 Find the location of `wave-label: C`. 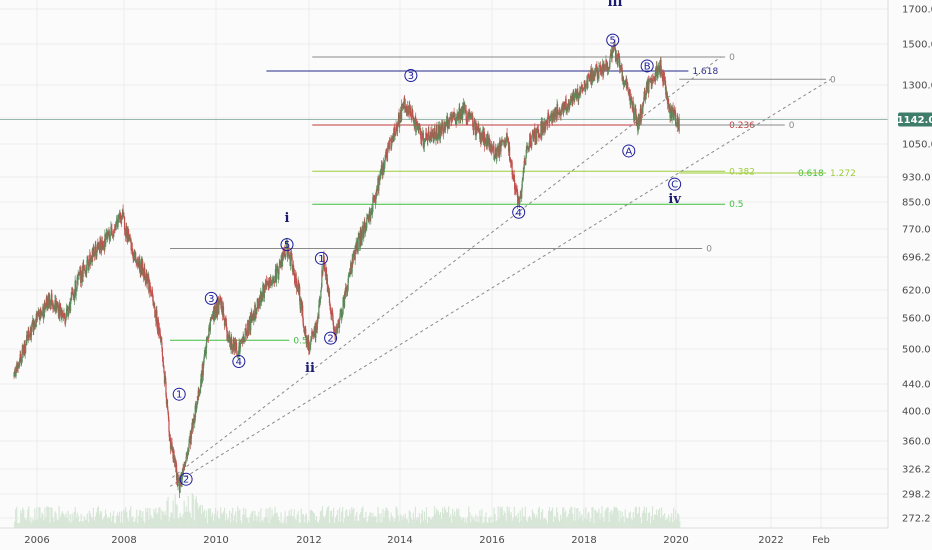

wave-label: C is located at coordinates (675, 184).